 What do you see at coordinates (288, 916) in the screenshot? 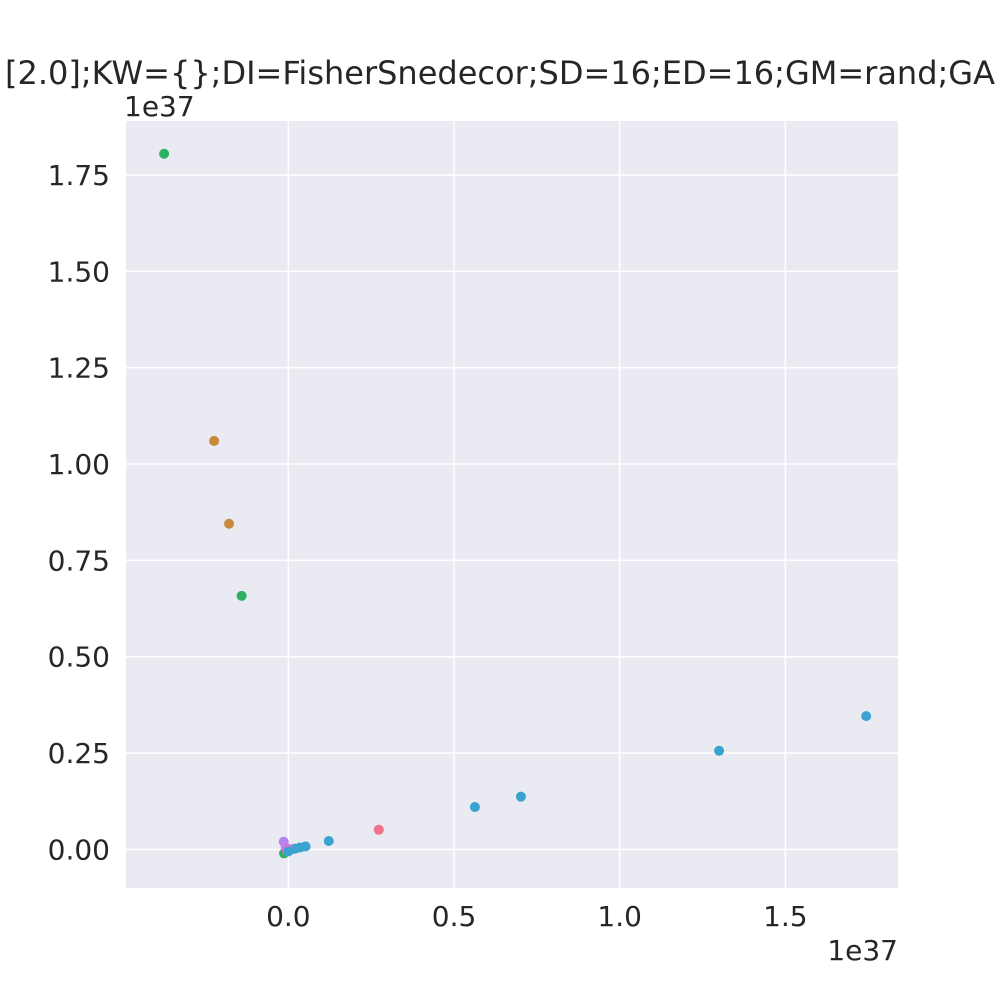
I see `x-tick-label: 0.0` at bounding box center [288, 916].